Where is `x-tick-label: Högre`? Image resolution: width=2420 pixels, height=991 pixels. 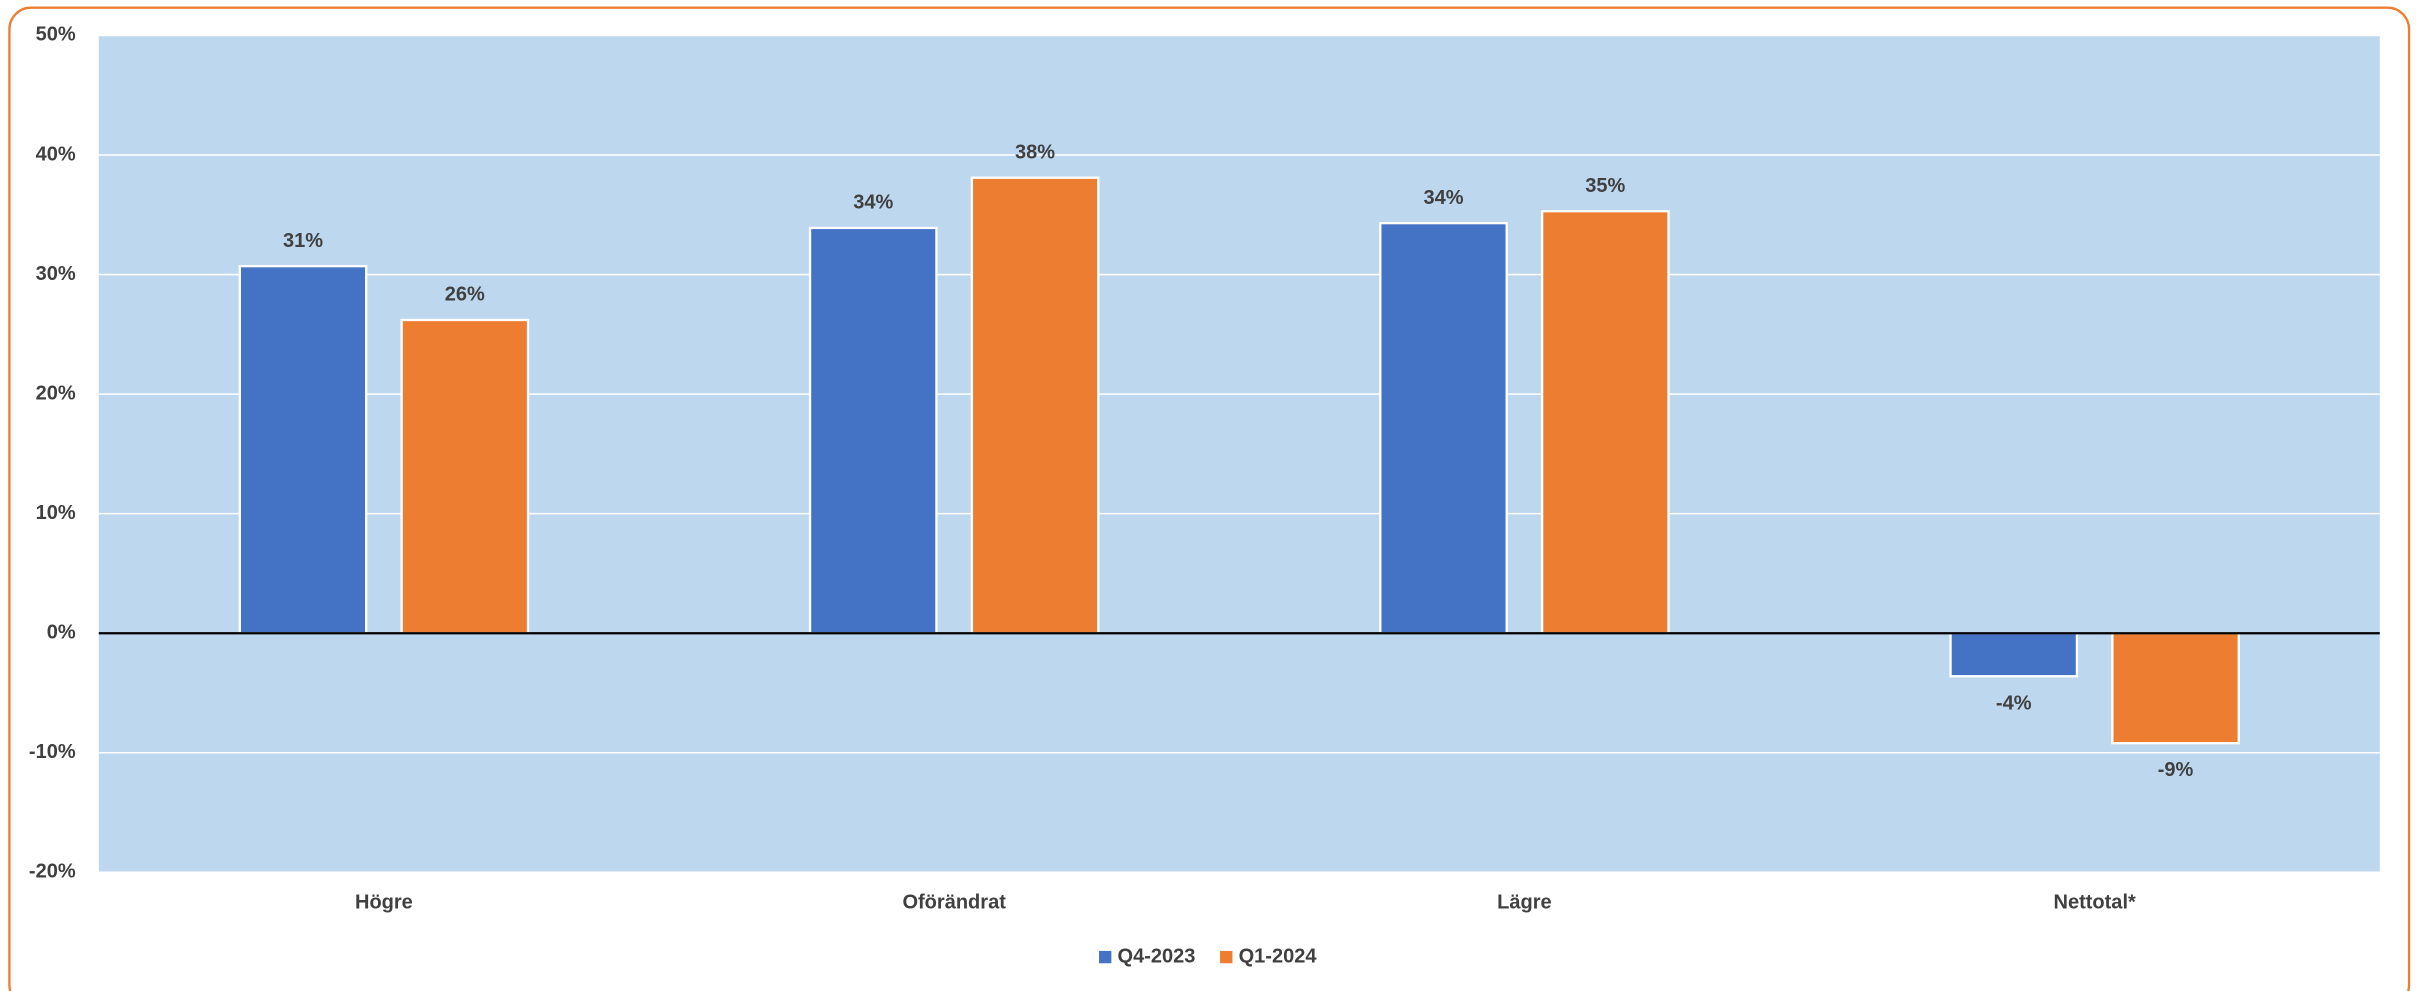
x-tick-label: Högre is located at coordinates (384, 902).